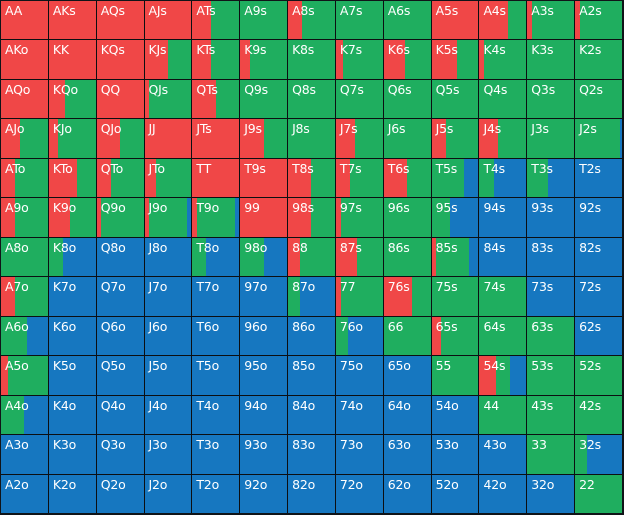  What do you see at coordinates (359, 138) in the screenshot?
I see `hand-cell: J7s` at bounding box center [359, 138].